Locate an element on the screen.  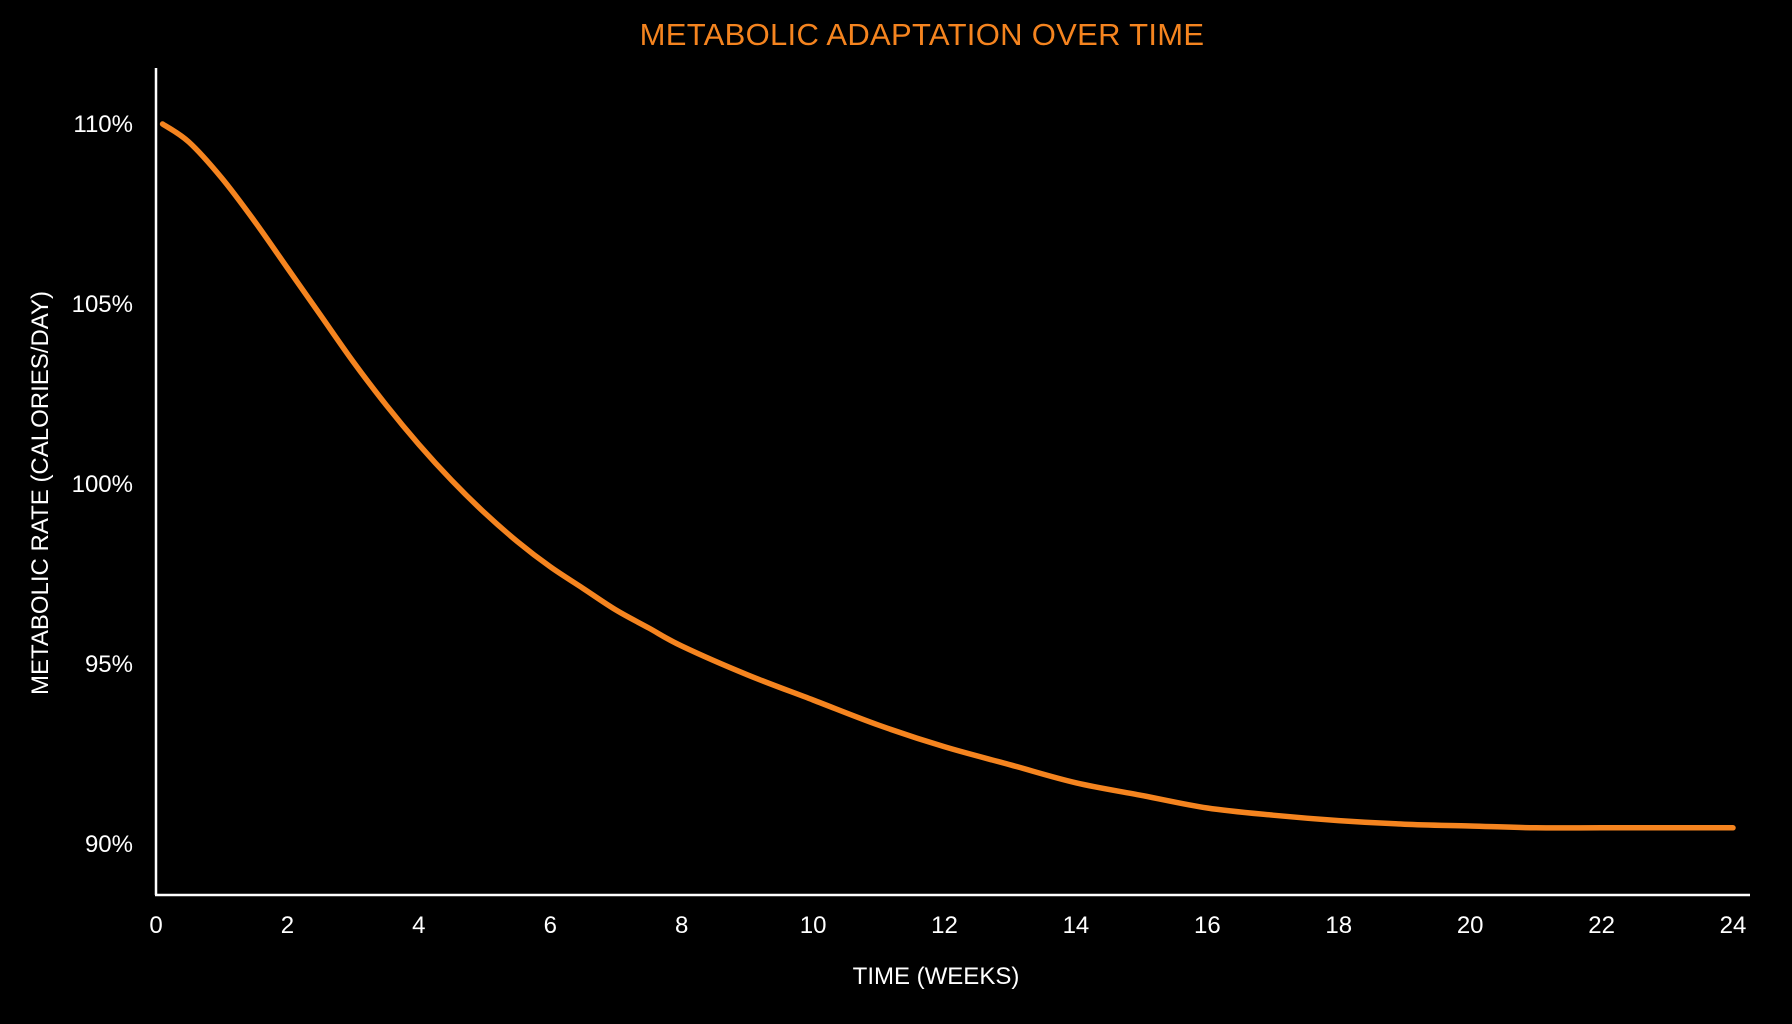
y-axis-label: METABOLIC RATE (CALORIES/DAY) is located at coordinates (40, 493).